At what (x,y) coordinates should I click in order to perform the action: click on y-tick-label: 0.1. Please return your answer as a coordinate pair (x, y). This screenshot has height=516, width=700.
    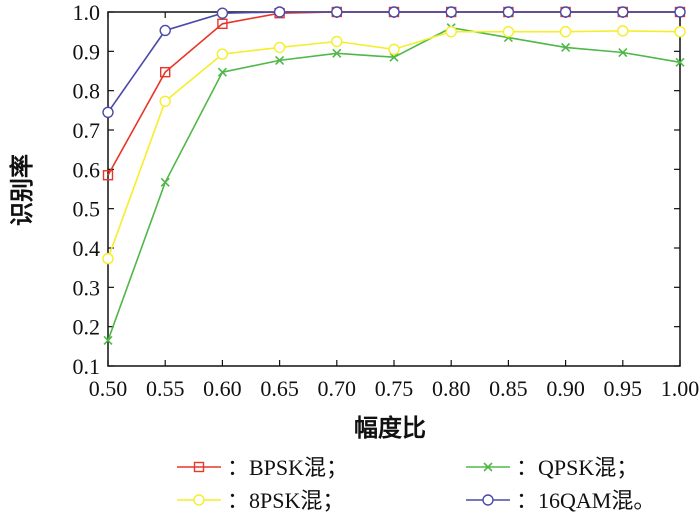
    Looking at the image, I should click on (87, 366).